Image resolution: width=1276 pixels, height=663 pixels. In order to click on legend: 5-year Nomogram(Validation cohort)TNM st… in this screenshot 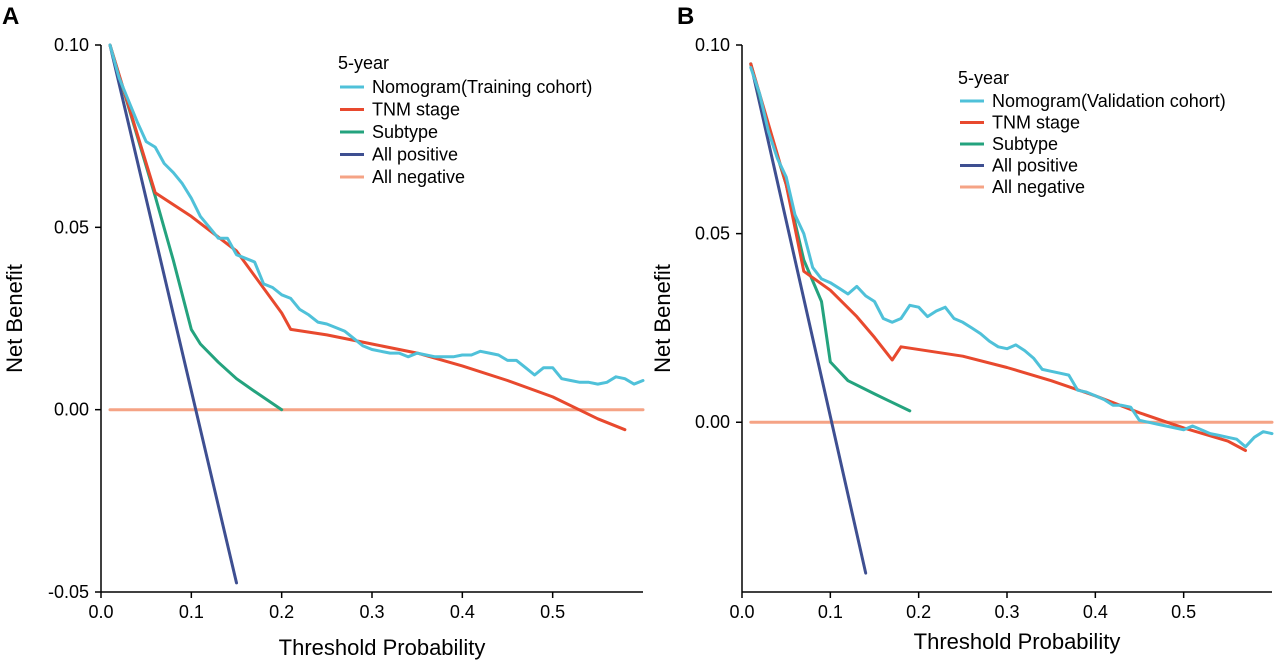, I will do `click(1092, 132)`.